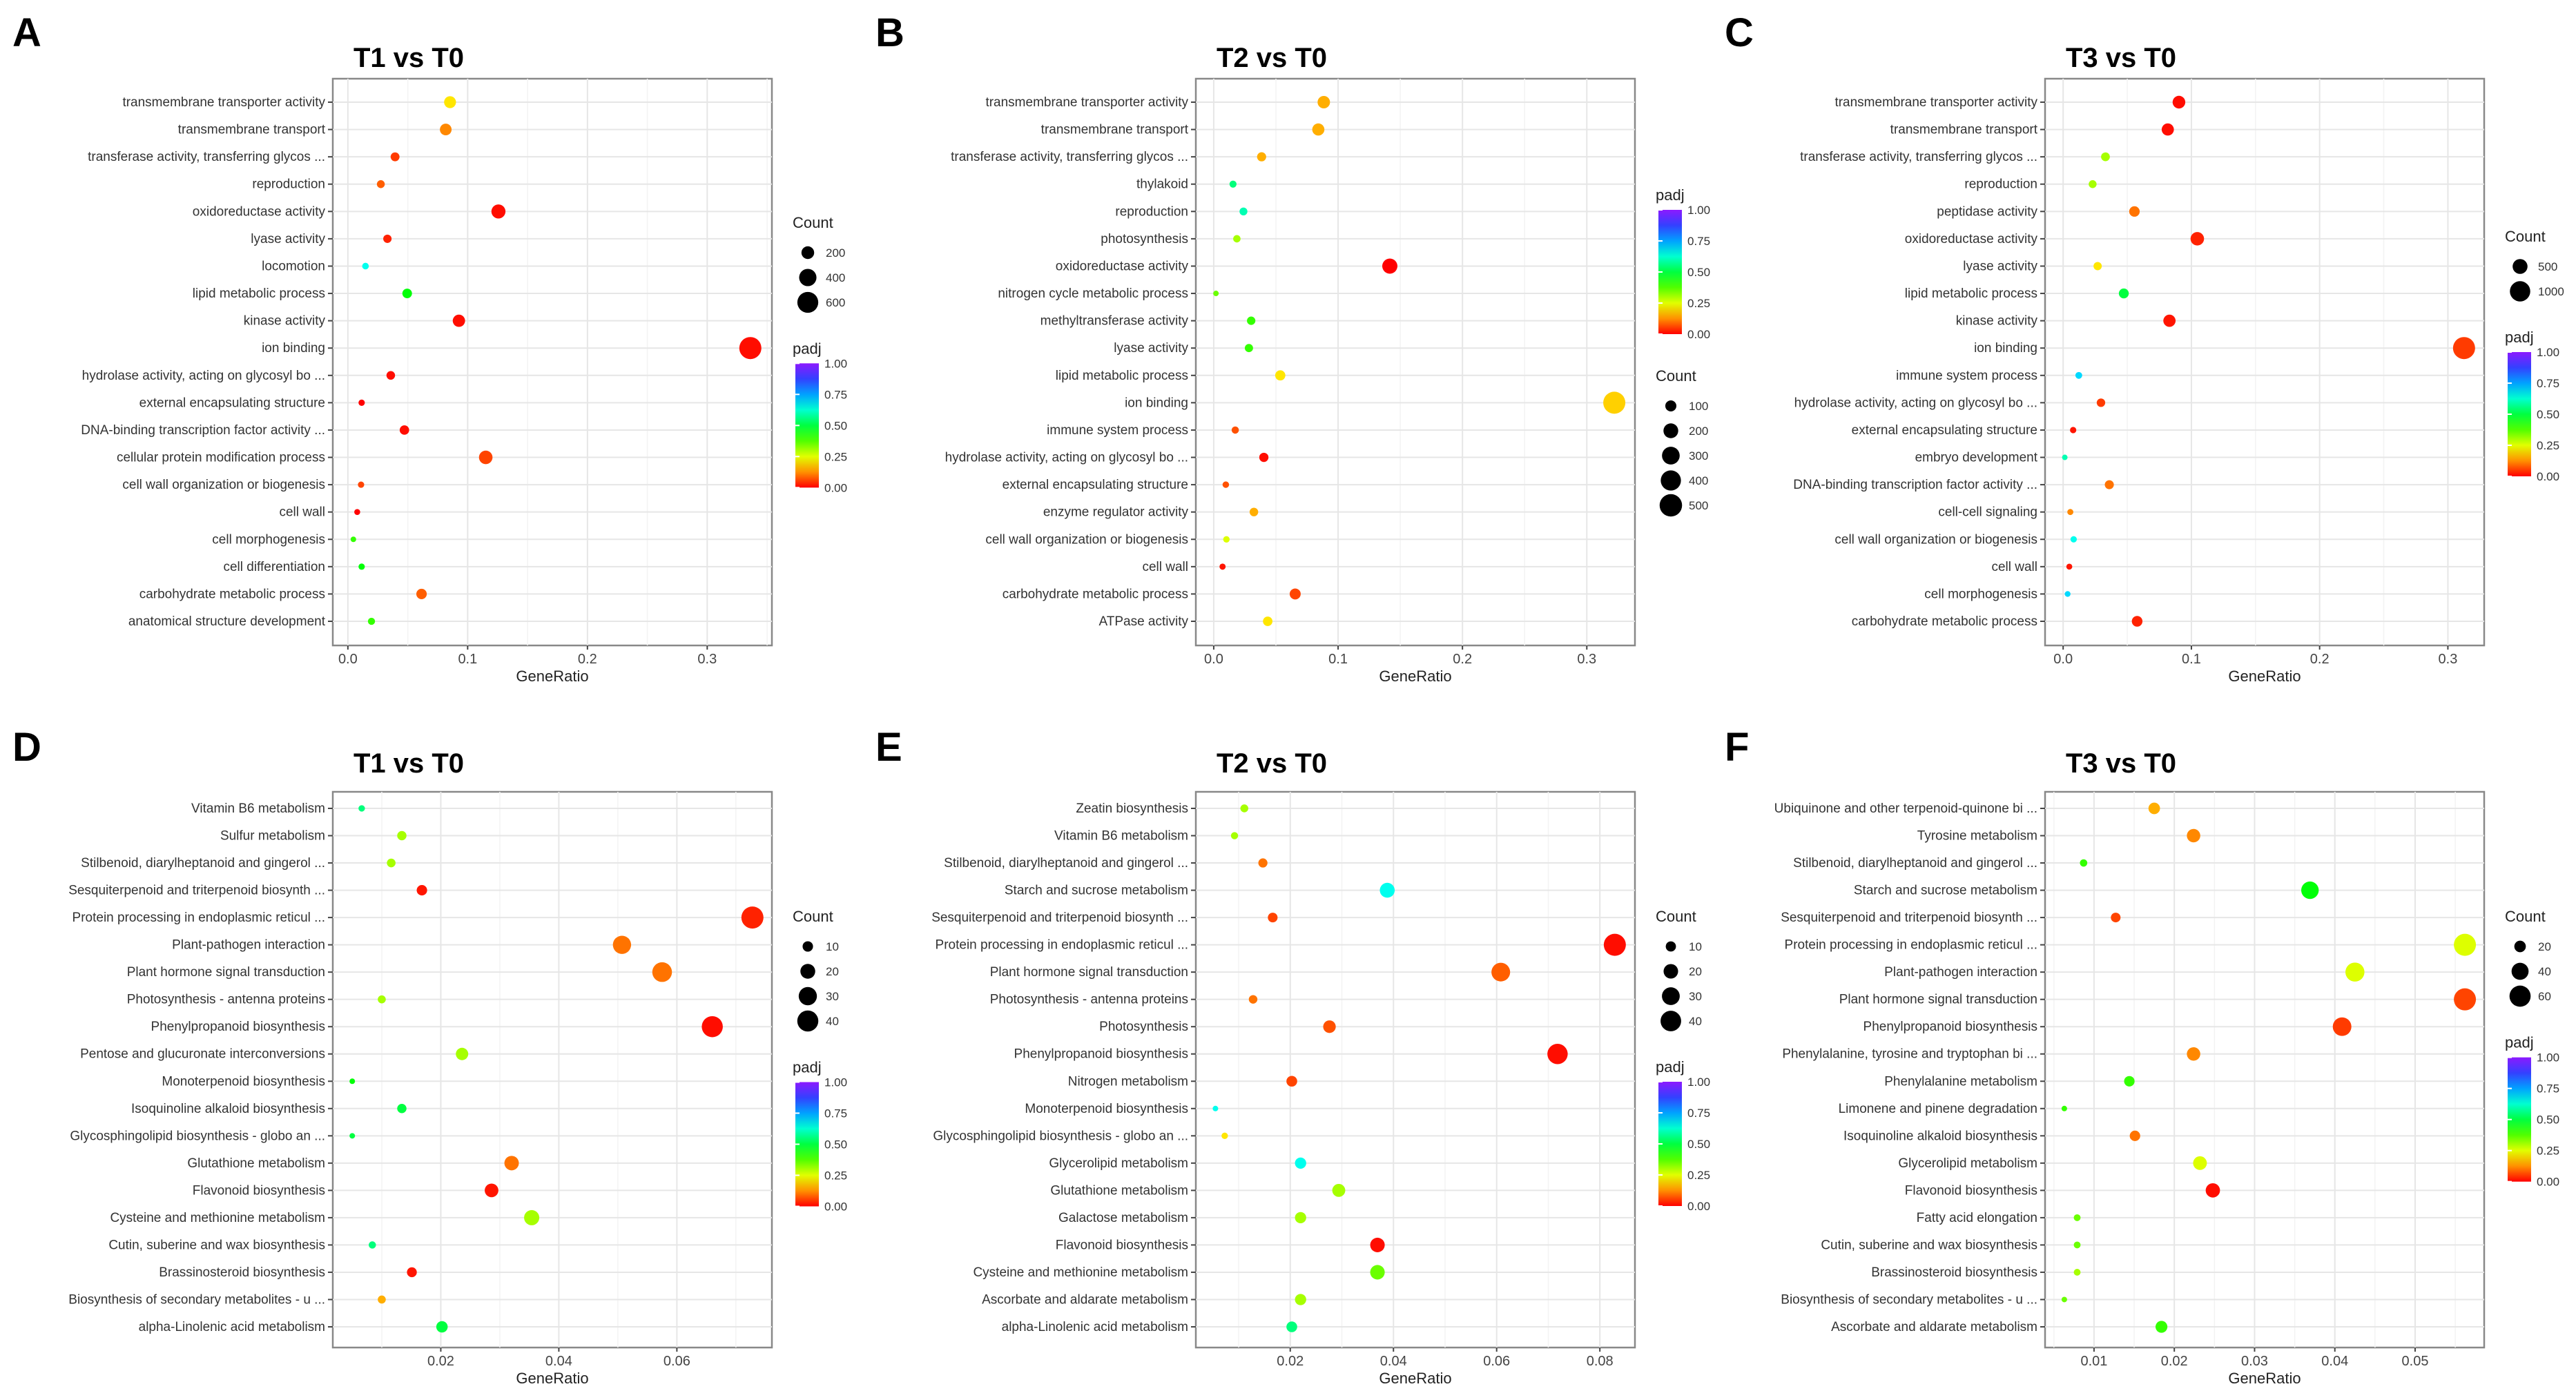 This screenshot has height=1400, width=2576. Describe the element at coordinates (1945, 621) in the screenshot. I see `term-label: carbohydrate metabolic process` at that location.